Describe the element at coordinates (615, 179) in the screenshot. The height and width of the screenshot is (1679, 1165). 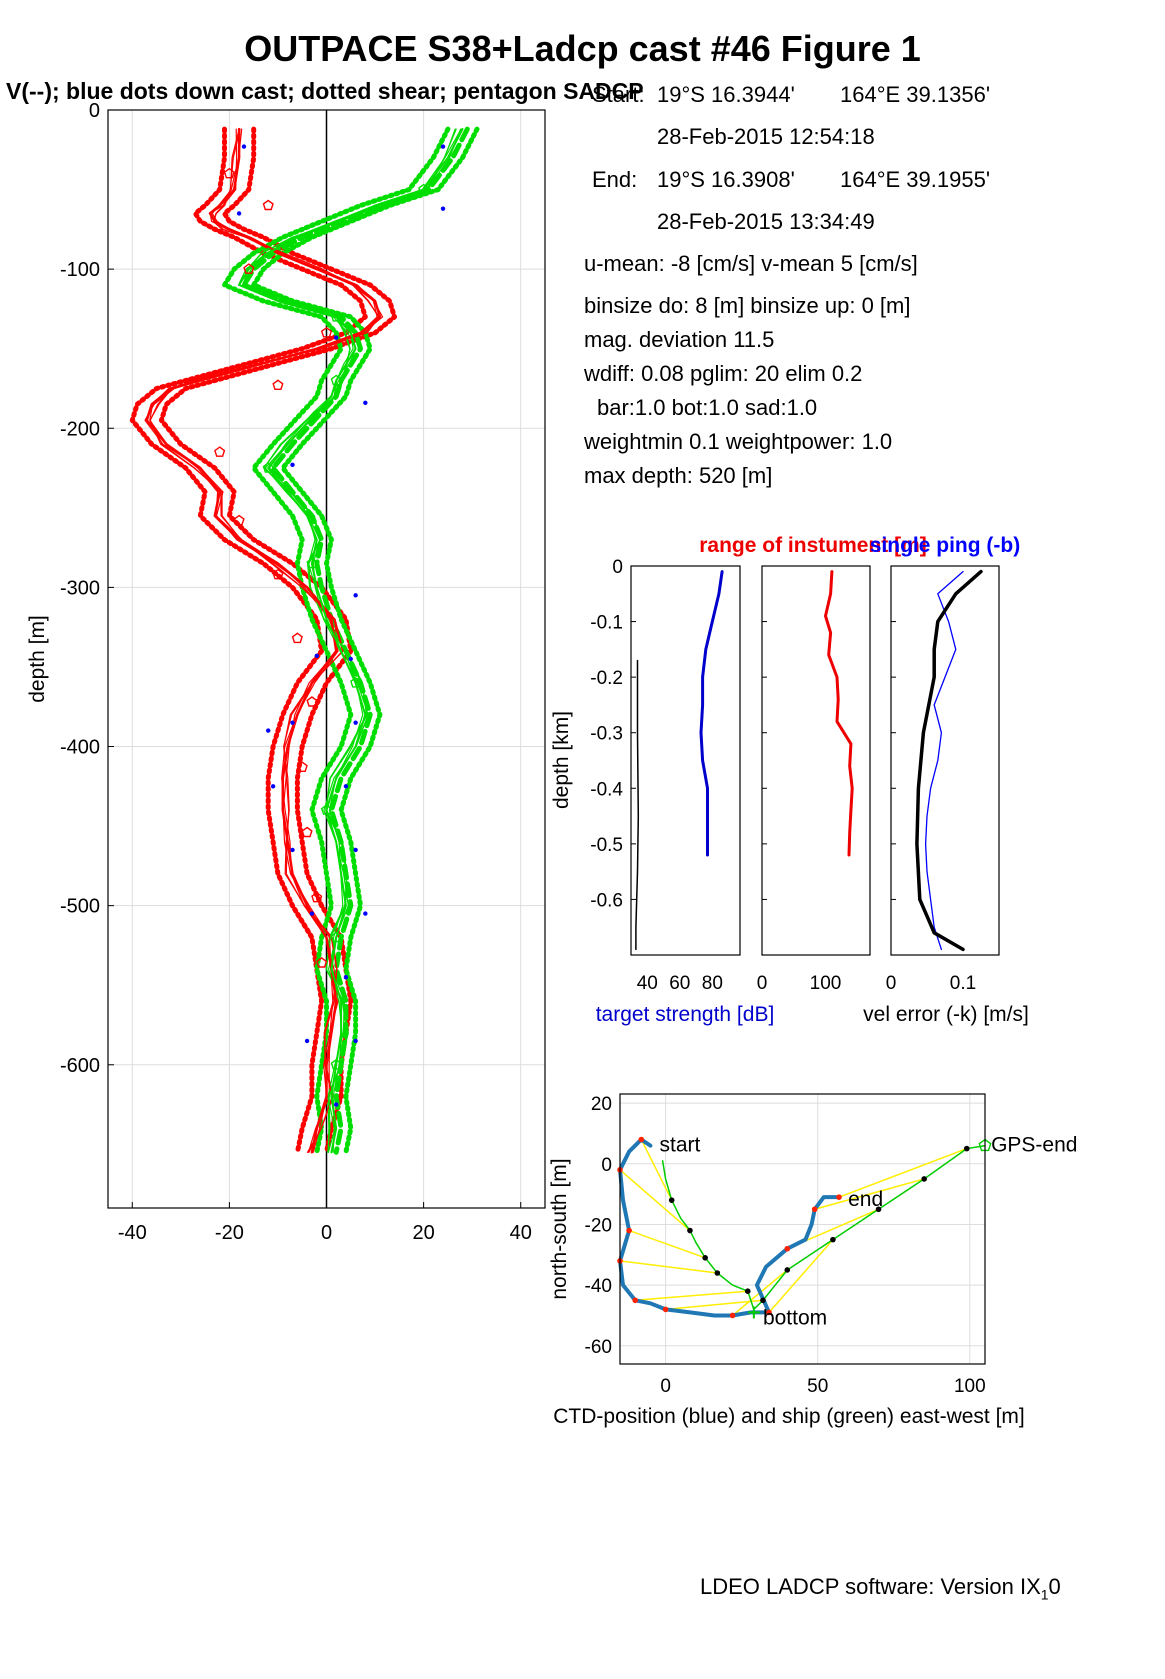
I see `info-end-label: End:` at that location.